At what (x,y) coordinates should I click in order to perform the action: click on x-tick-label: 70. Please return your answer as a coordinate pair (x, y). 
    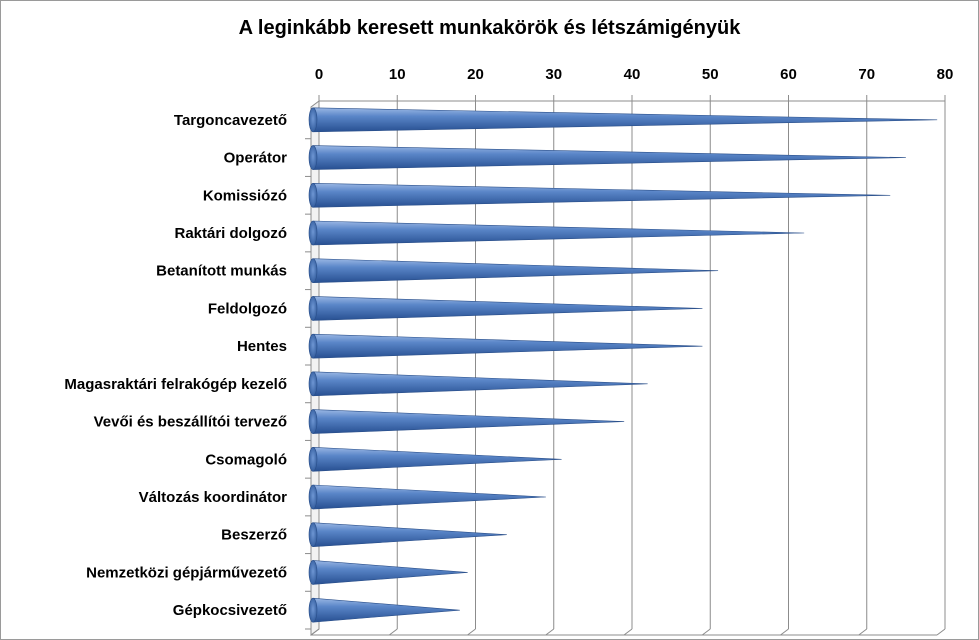
    Looking at the image, I should click on (866, 74).